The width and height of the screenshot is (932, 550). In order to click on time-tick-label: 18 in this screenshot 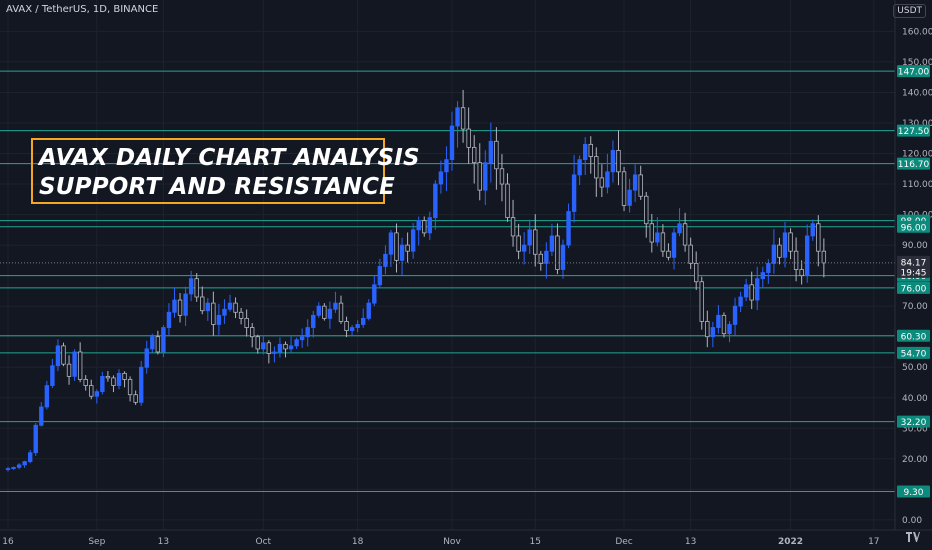, I will do `click(358, 542)`.